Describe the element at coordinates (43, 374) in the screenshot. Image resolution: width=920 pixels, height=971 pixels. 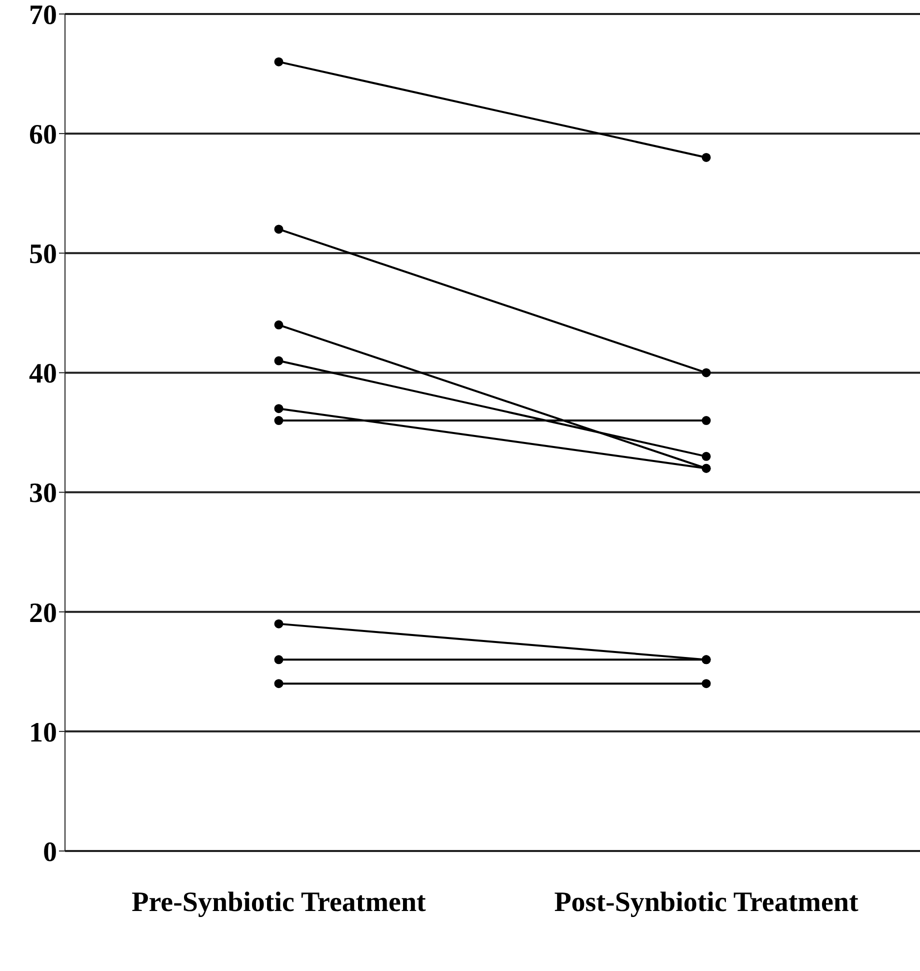
I see `y-tick-label: 40` at that location.